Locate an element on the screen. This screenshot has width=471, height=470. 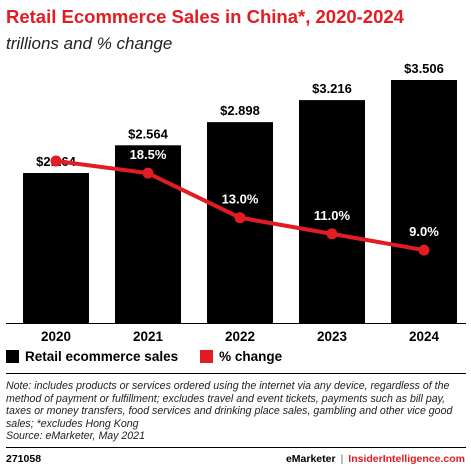
x-tick-label-2022: 2022 is located at coordinates (240, 336).